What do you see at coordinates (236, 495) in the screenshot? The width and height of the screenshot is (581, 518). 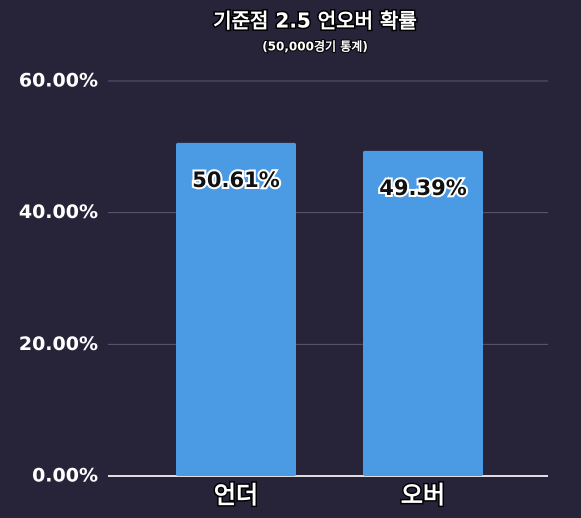 I see `x-tick-label: 언더` at bounding box center [236, 495].